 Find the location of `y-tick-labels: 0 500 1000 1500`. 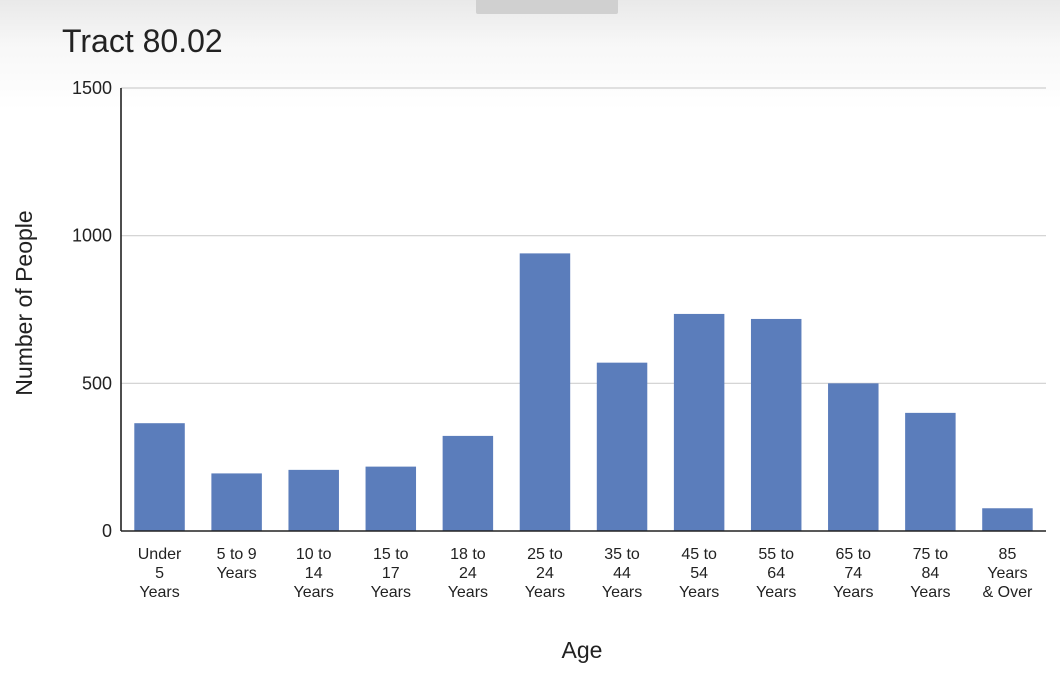

y-tick-labels: 0 500 1000 1500 is located at coordinates (92, 309).